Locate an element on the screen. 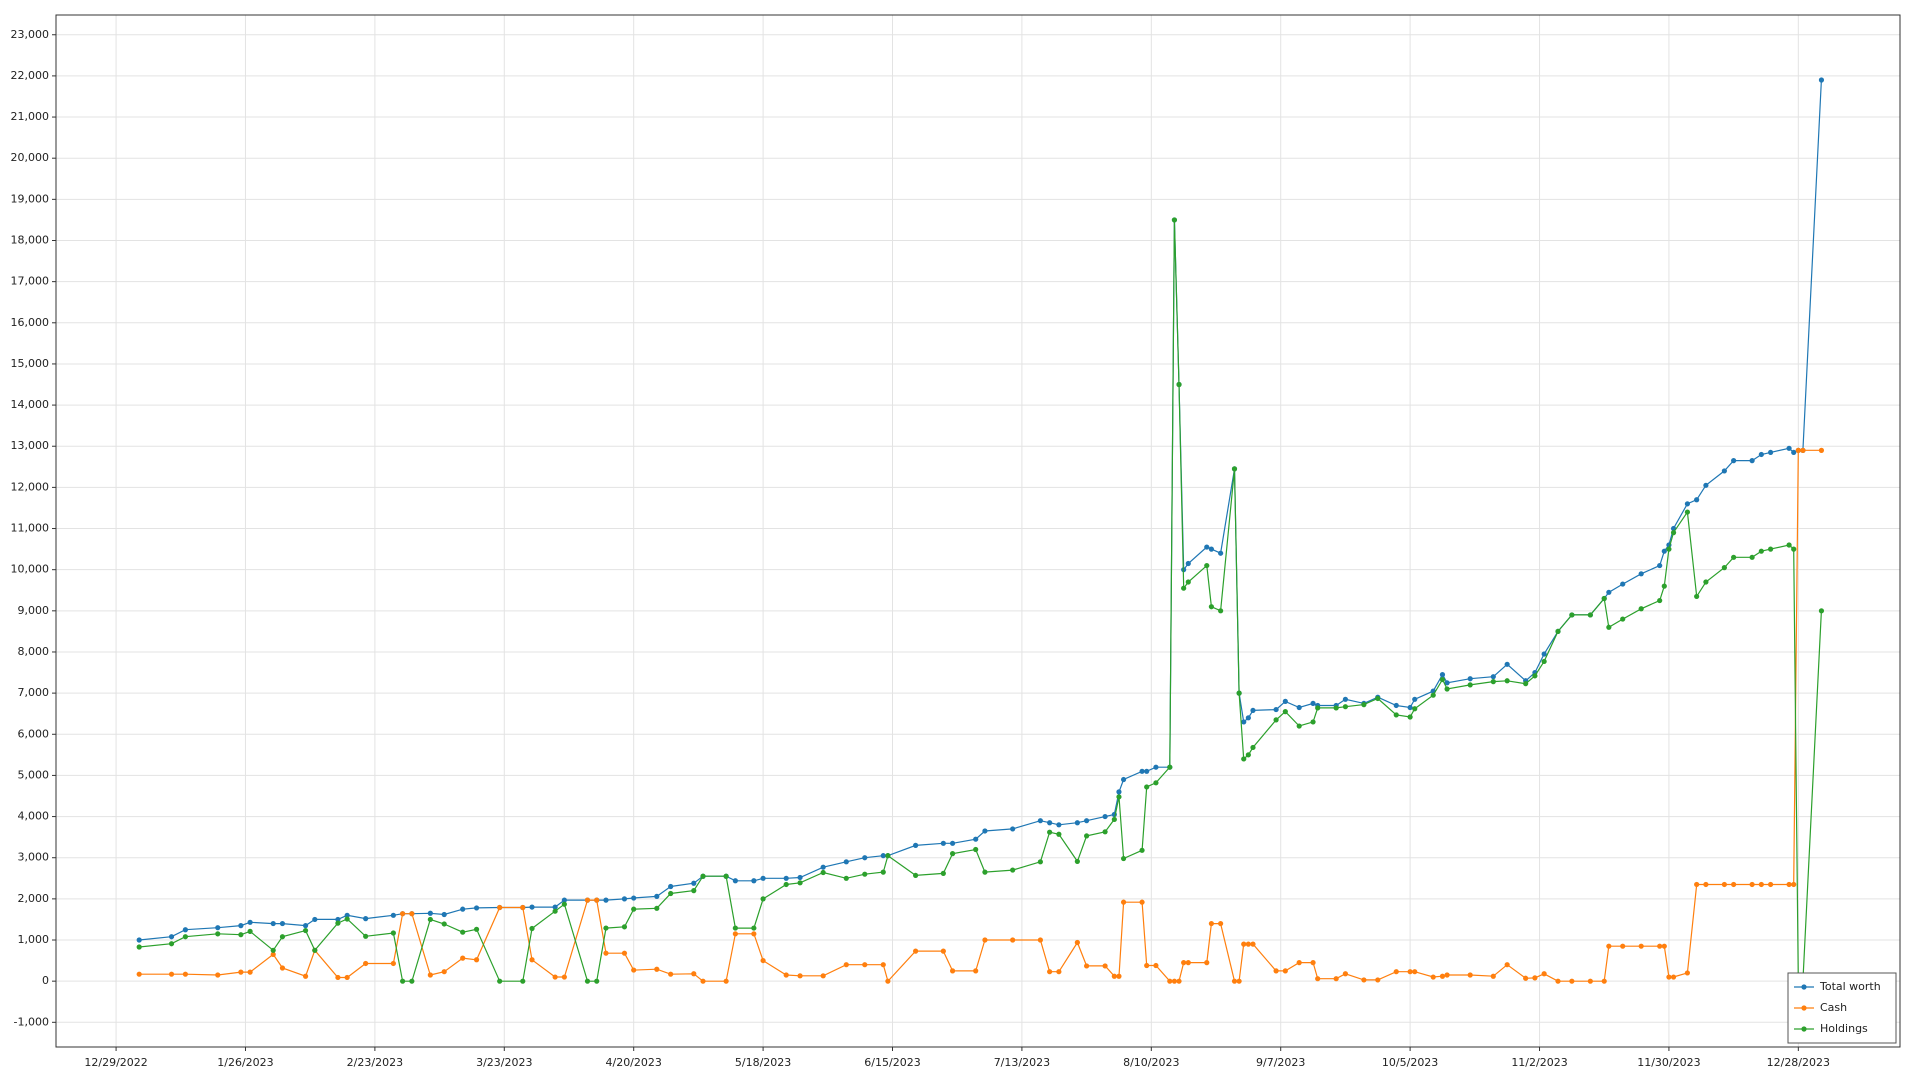 The image size is (1920, 1080). x-tick-label: 11/30/2023 is located at coordinates (1668, 1062).